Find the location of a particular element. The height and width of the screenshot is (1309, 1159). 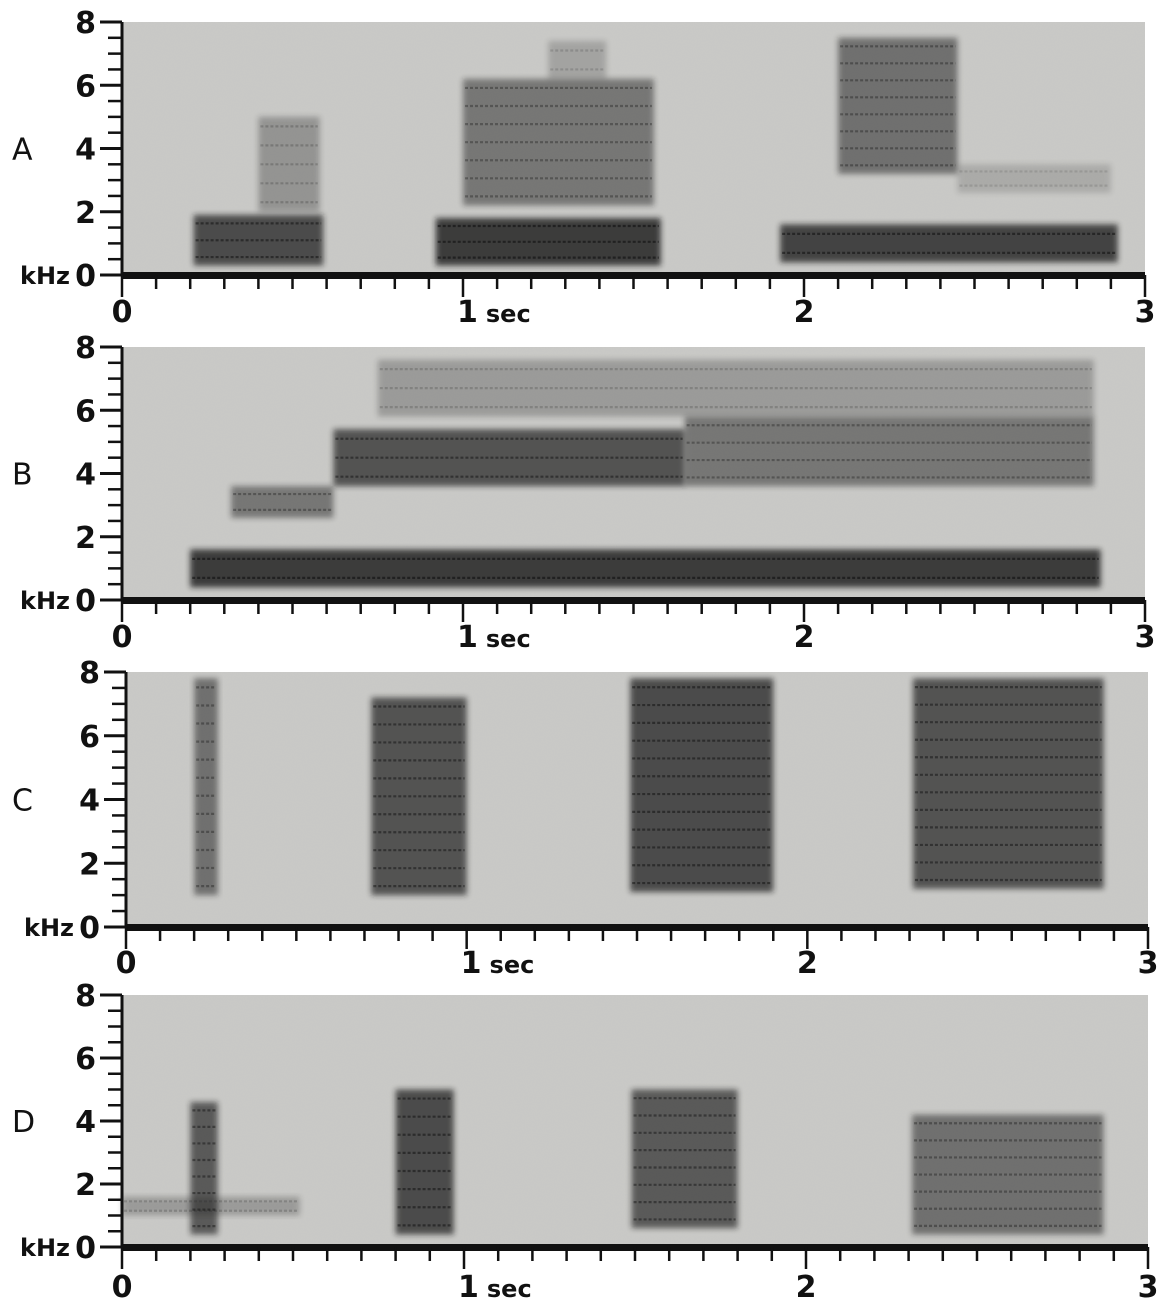

panel-label: B is located at coordinates (22, 475).